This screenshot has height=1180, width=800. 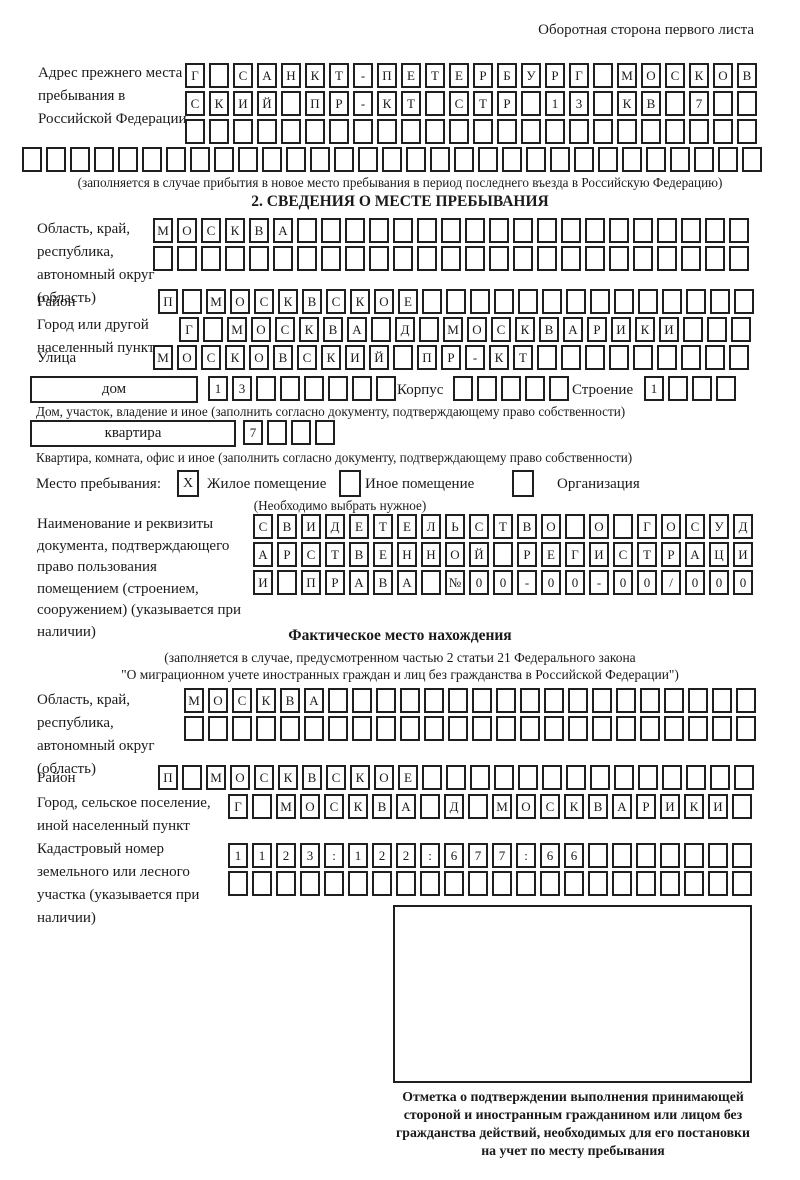 I want to click on char-cell: 7, so click(x=253, y=432).